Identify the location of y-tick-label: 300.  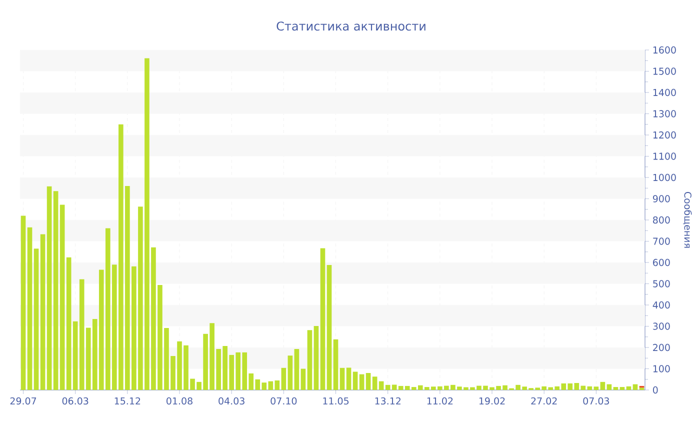
(661, 326).